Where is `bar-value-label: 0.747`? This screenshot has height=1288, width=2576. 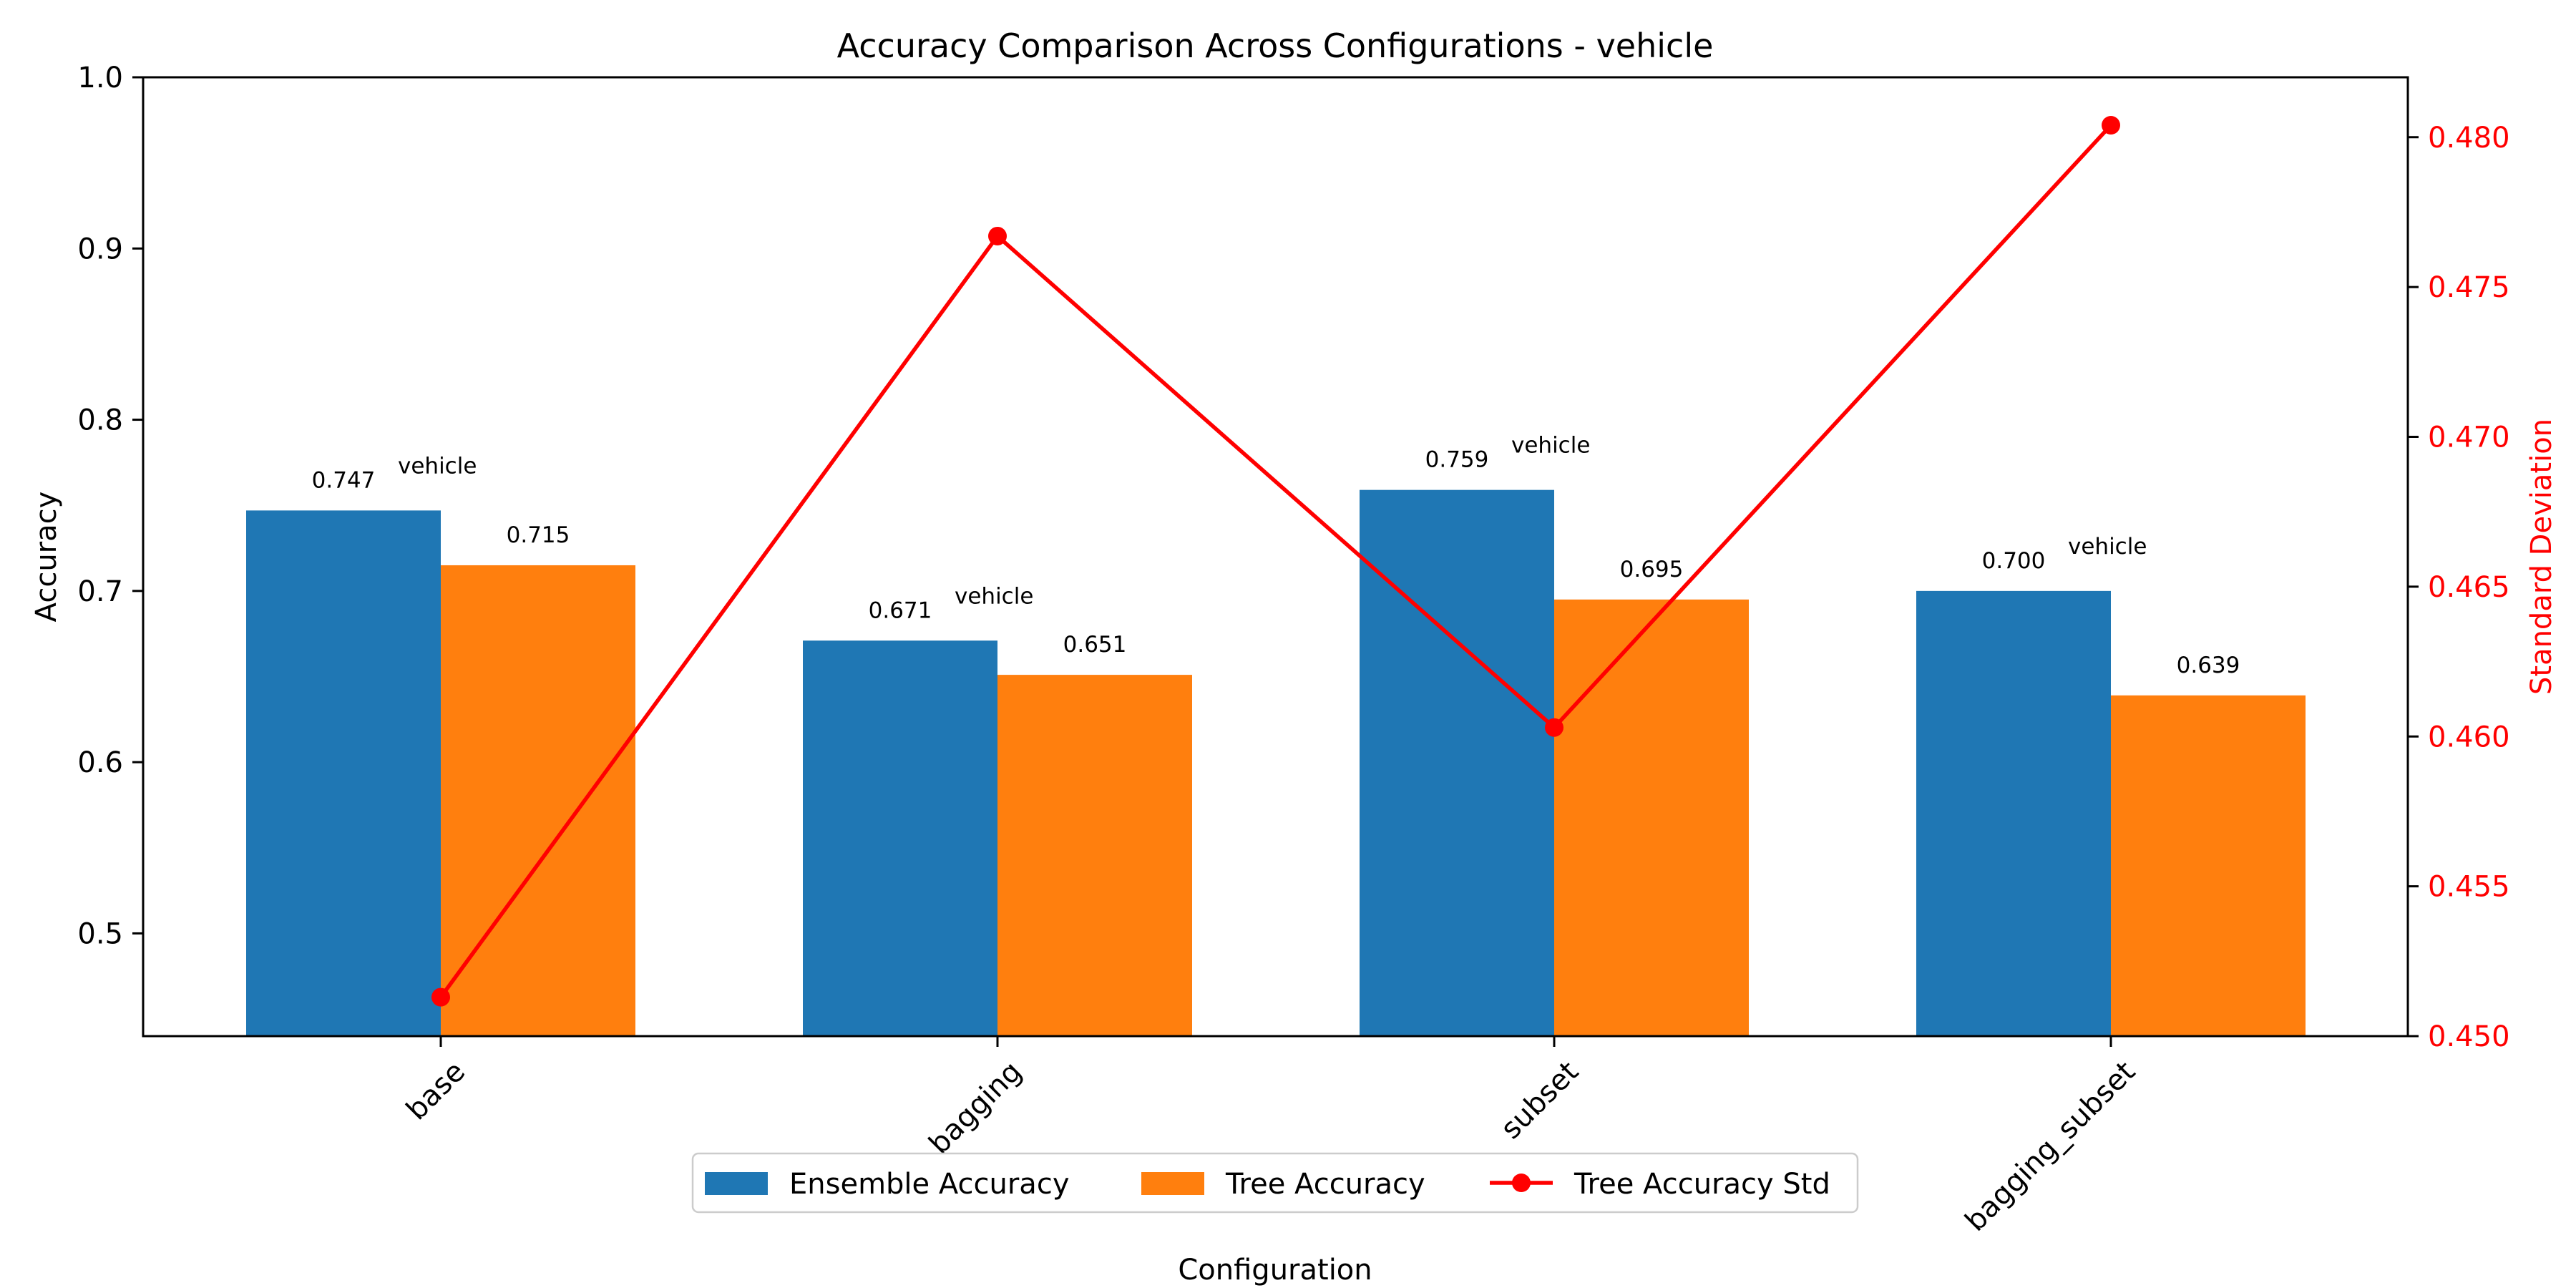 bar-value-label: 0.747 is located at coordinates (344, 480).